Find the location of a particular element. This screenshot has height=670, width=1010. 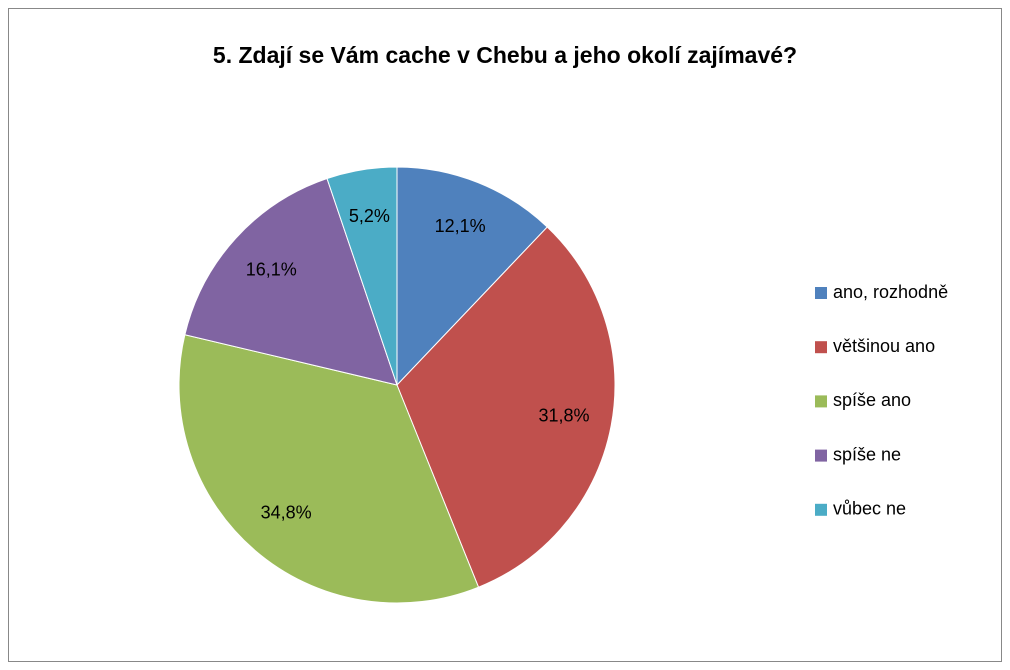

data-label: 12,1% is located at coordinates (460, 226).